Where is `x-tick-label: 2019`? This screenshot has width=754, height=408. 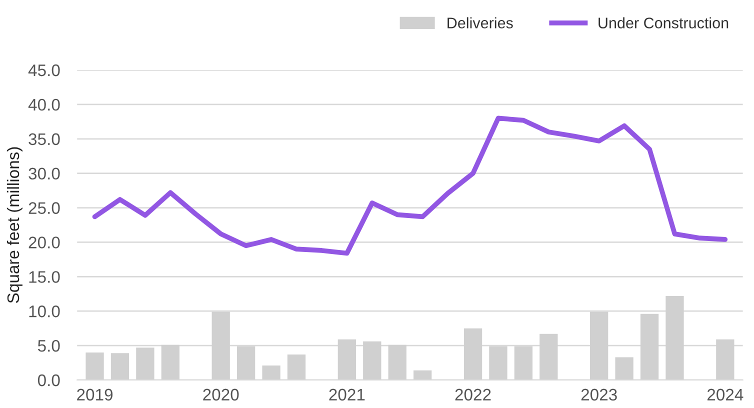
x-tick-label: 2019 is located at coordinates (95, 394).